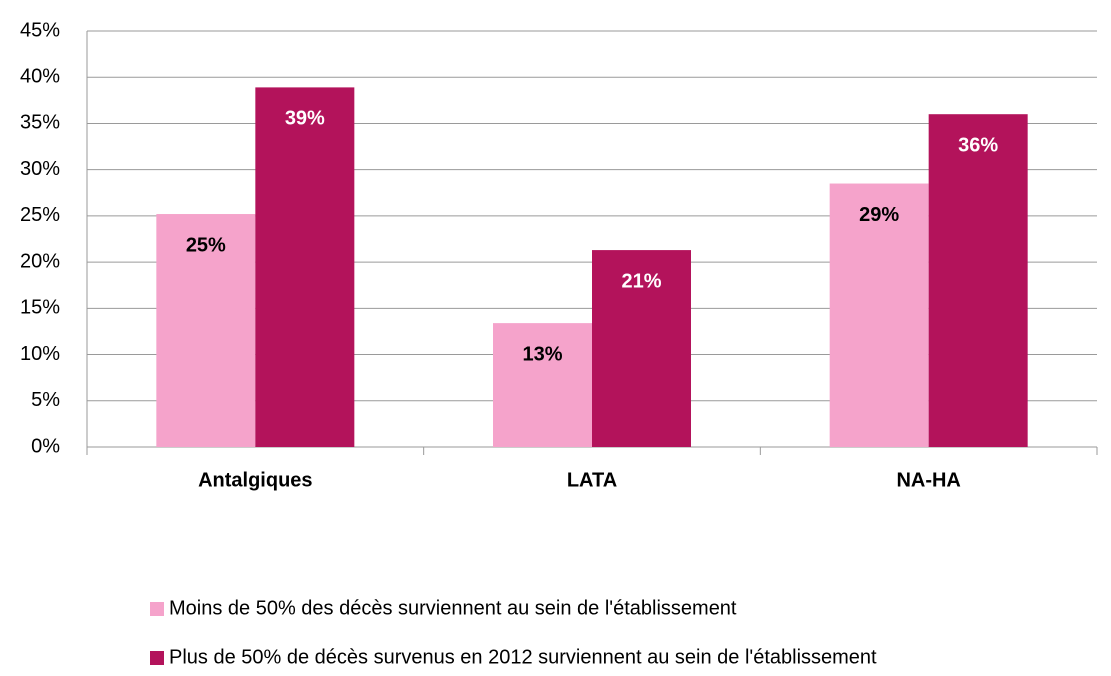 The image size is (1111, 676). I want to click on x-tick-label: LATA, so click(592, 480).